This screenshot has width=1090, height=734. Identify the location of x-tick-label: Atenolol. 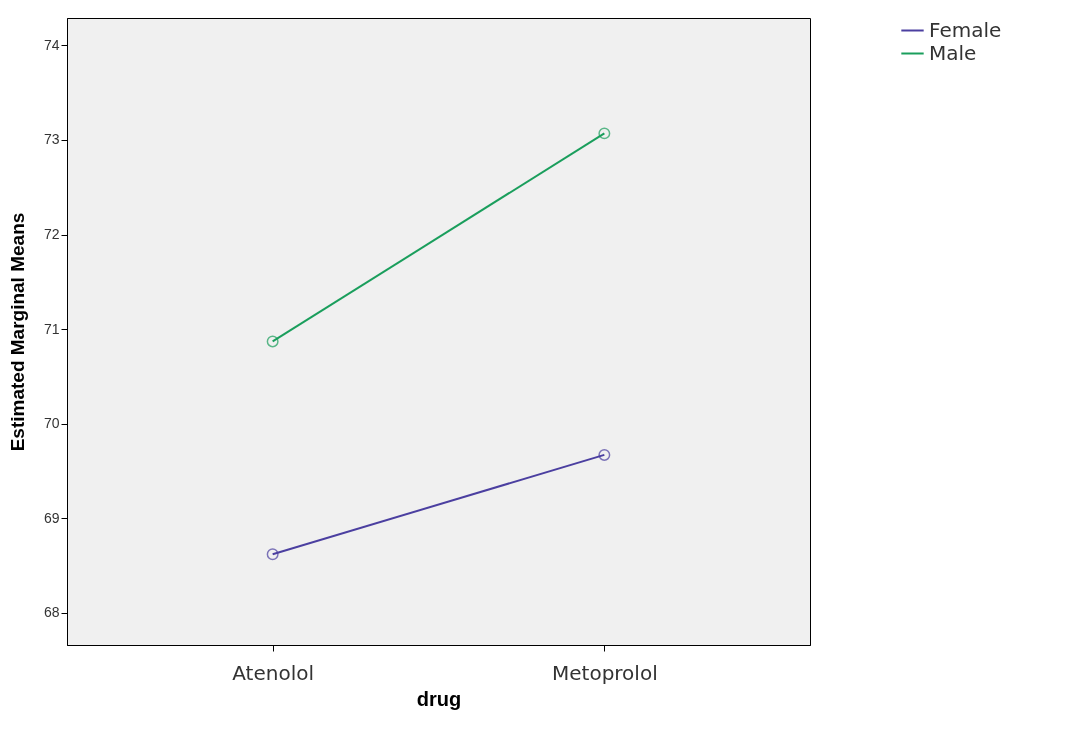
(273, 672).